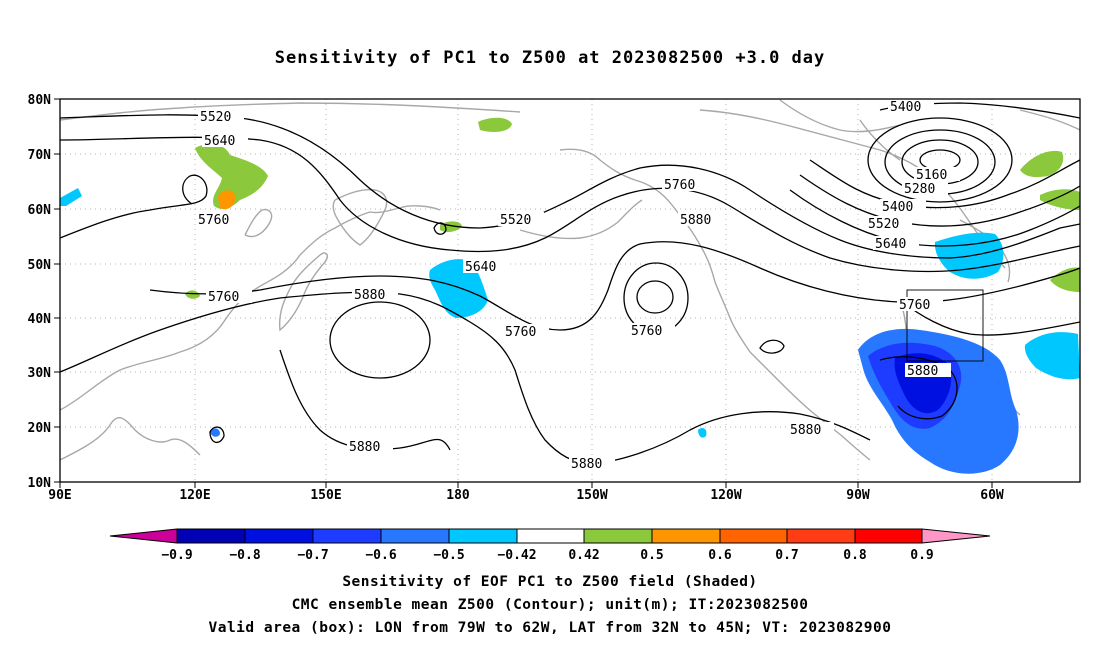 This screenshot has height=650, width=1100. Describe the element at coordinates (217, 434) in the screenshot. I see `contour-philippines` at that location.